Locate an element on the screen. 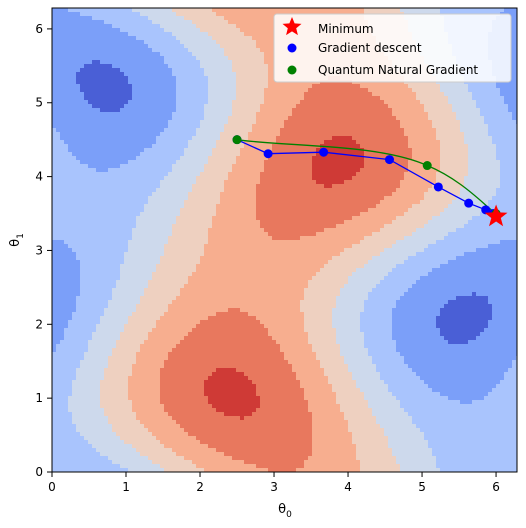  x-tick-label: 1 is located at coordinates (126, 487).